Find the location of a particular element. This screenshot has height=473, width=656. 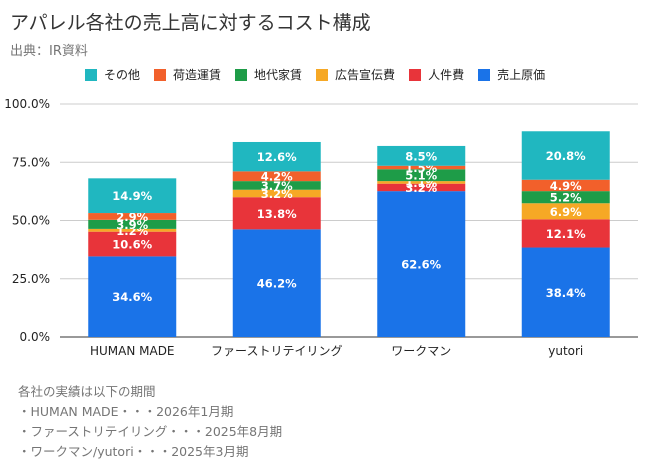

y-tick-label: 75.0% is located at coordinates (31, 162).